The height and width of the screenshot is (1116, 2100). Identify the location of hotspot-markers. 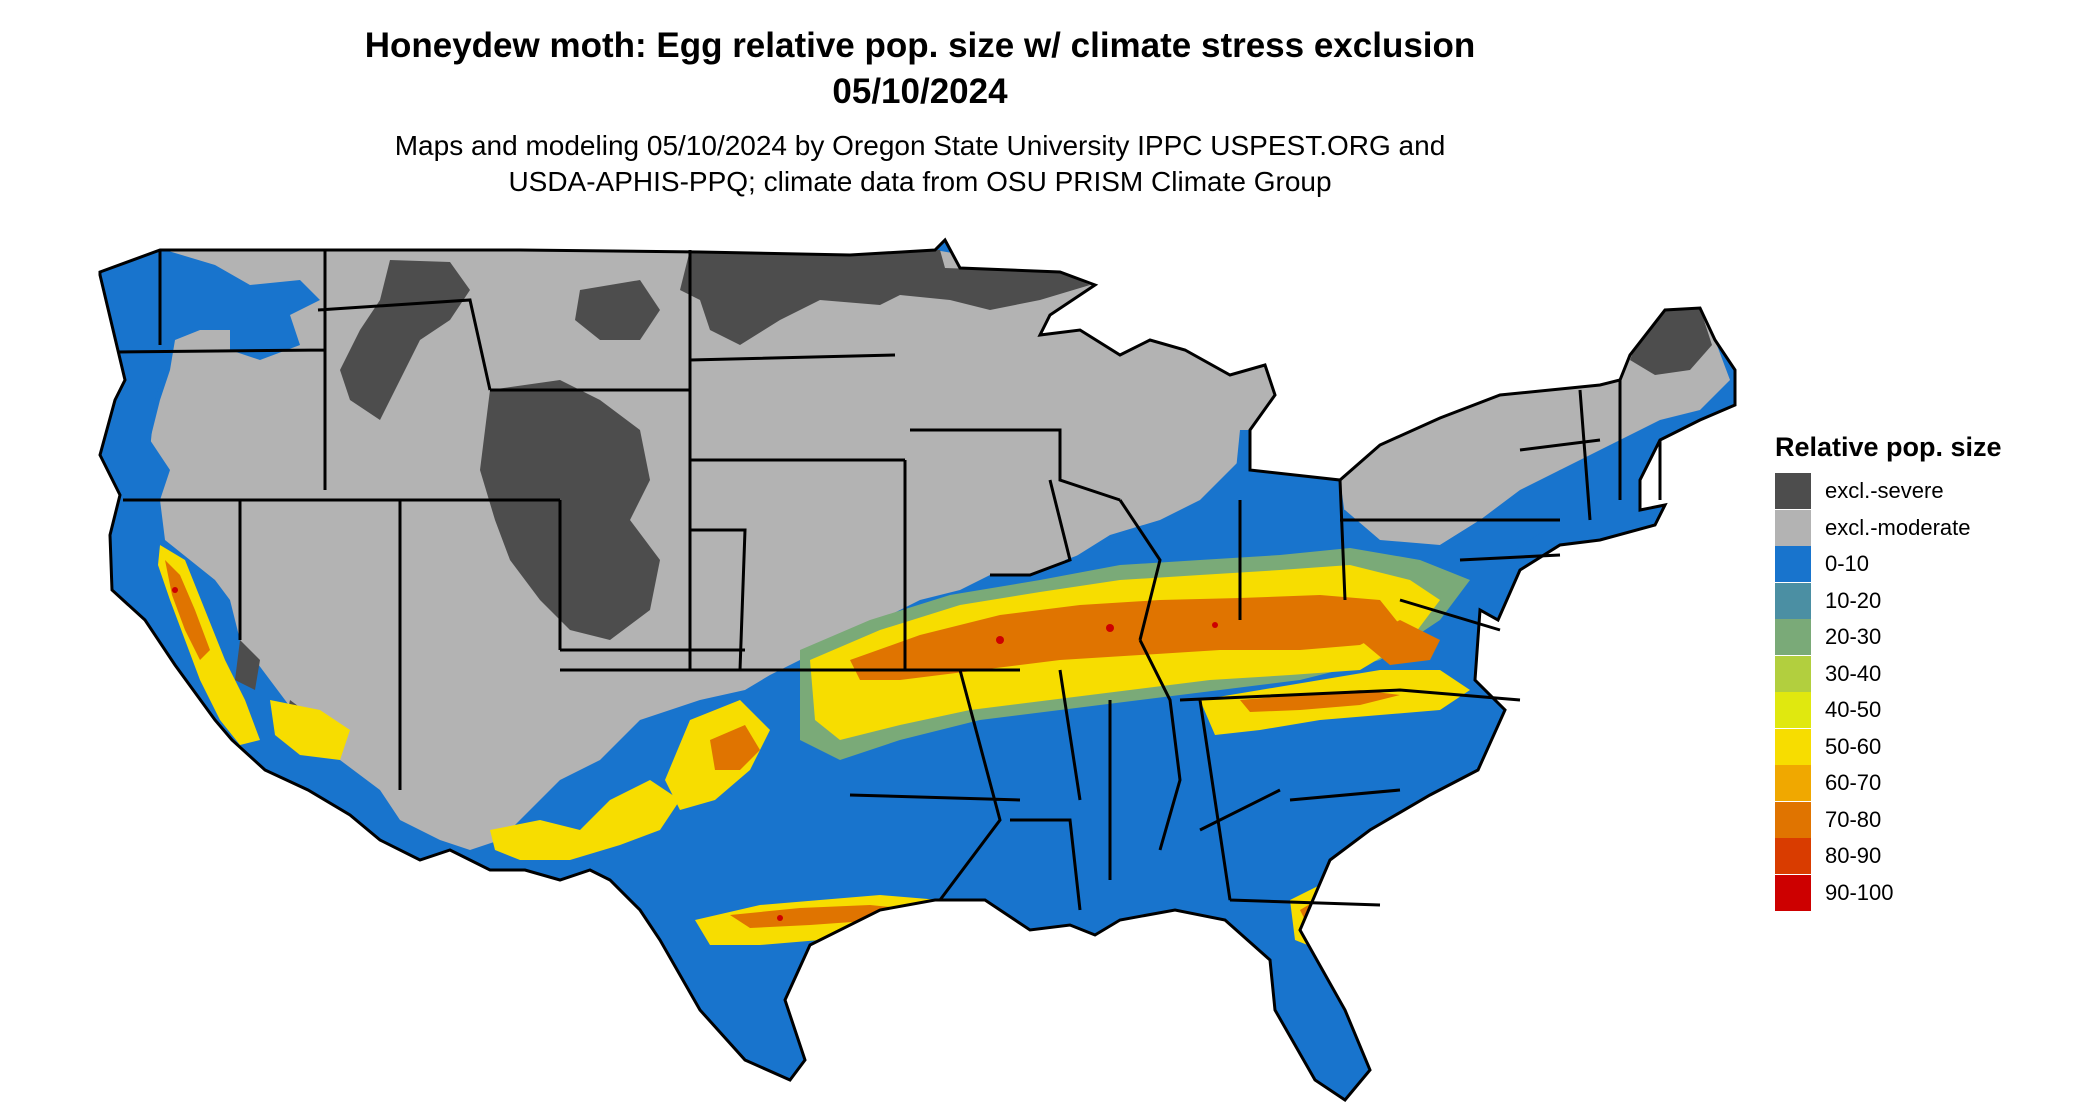
(695, 754).